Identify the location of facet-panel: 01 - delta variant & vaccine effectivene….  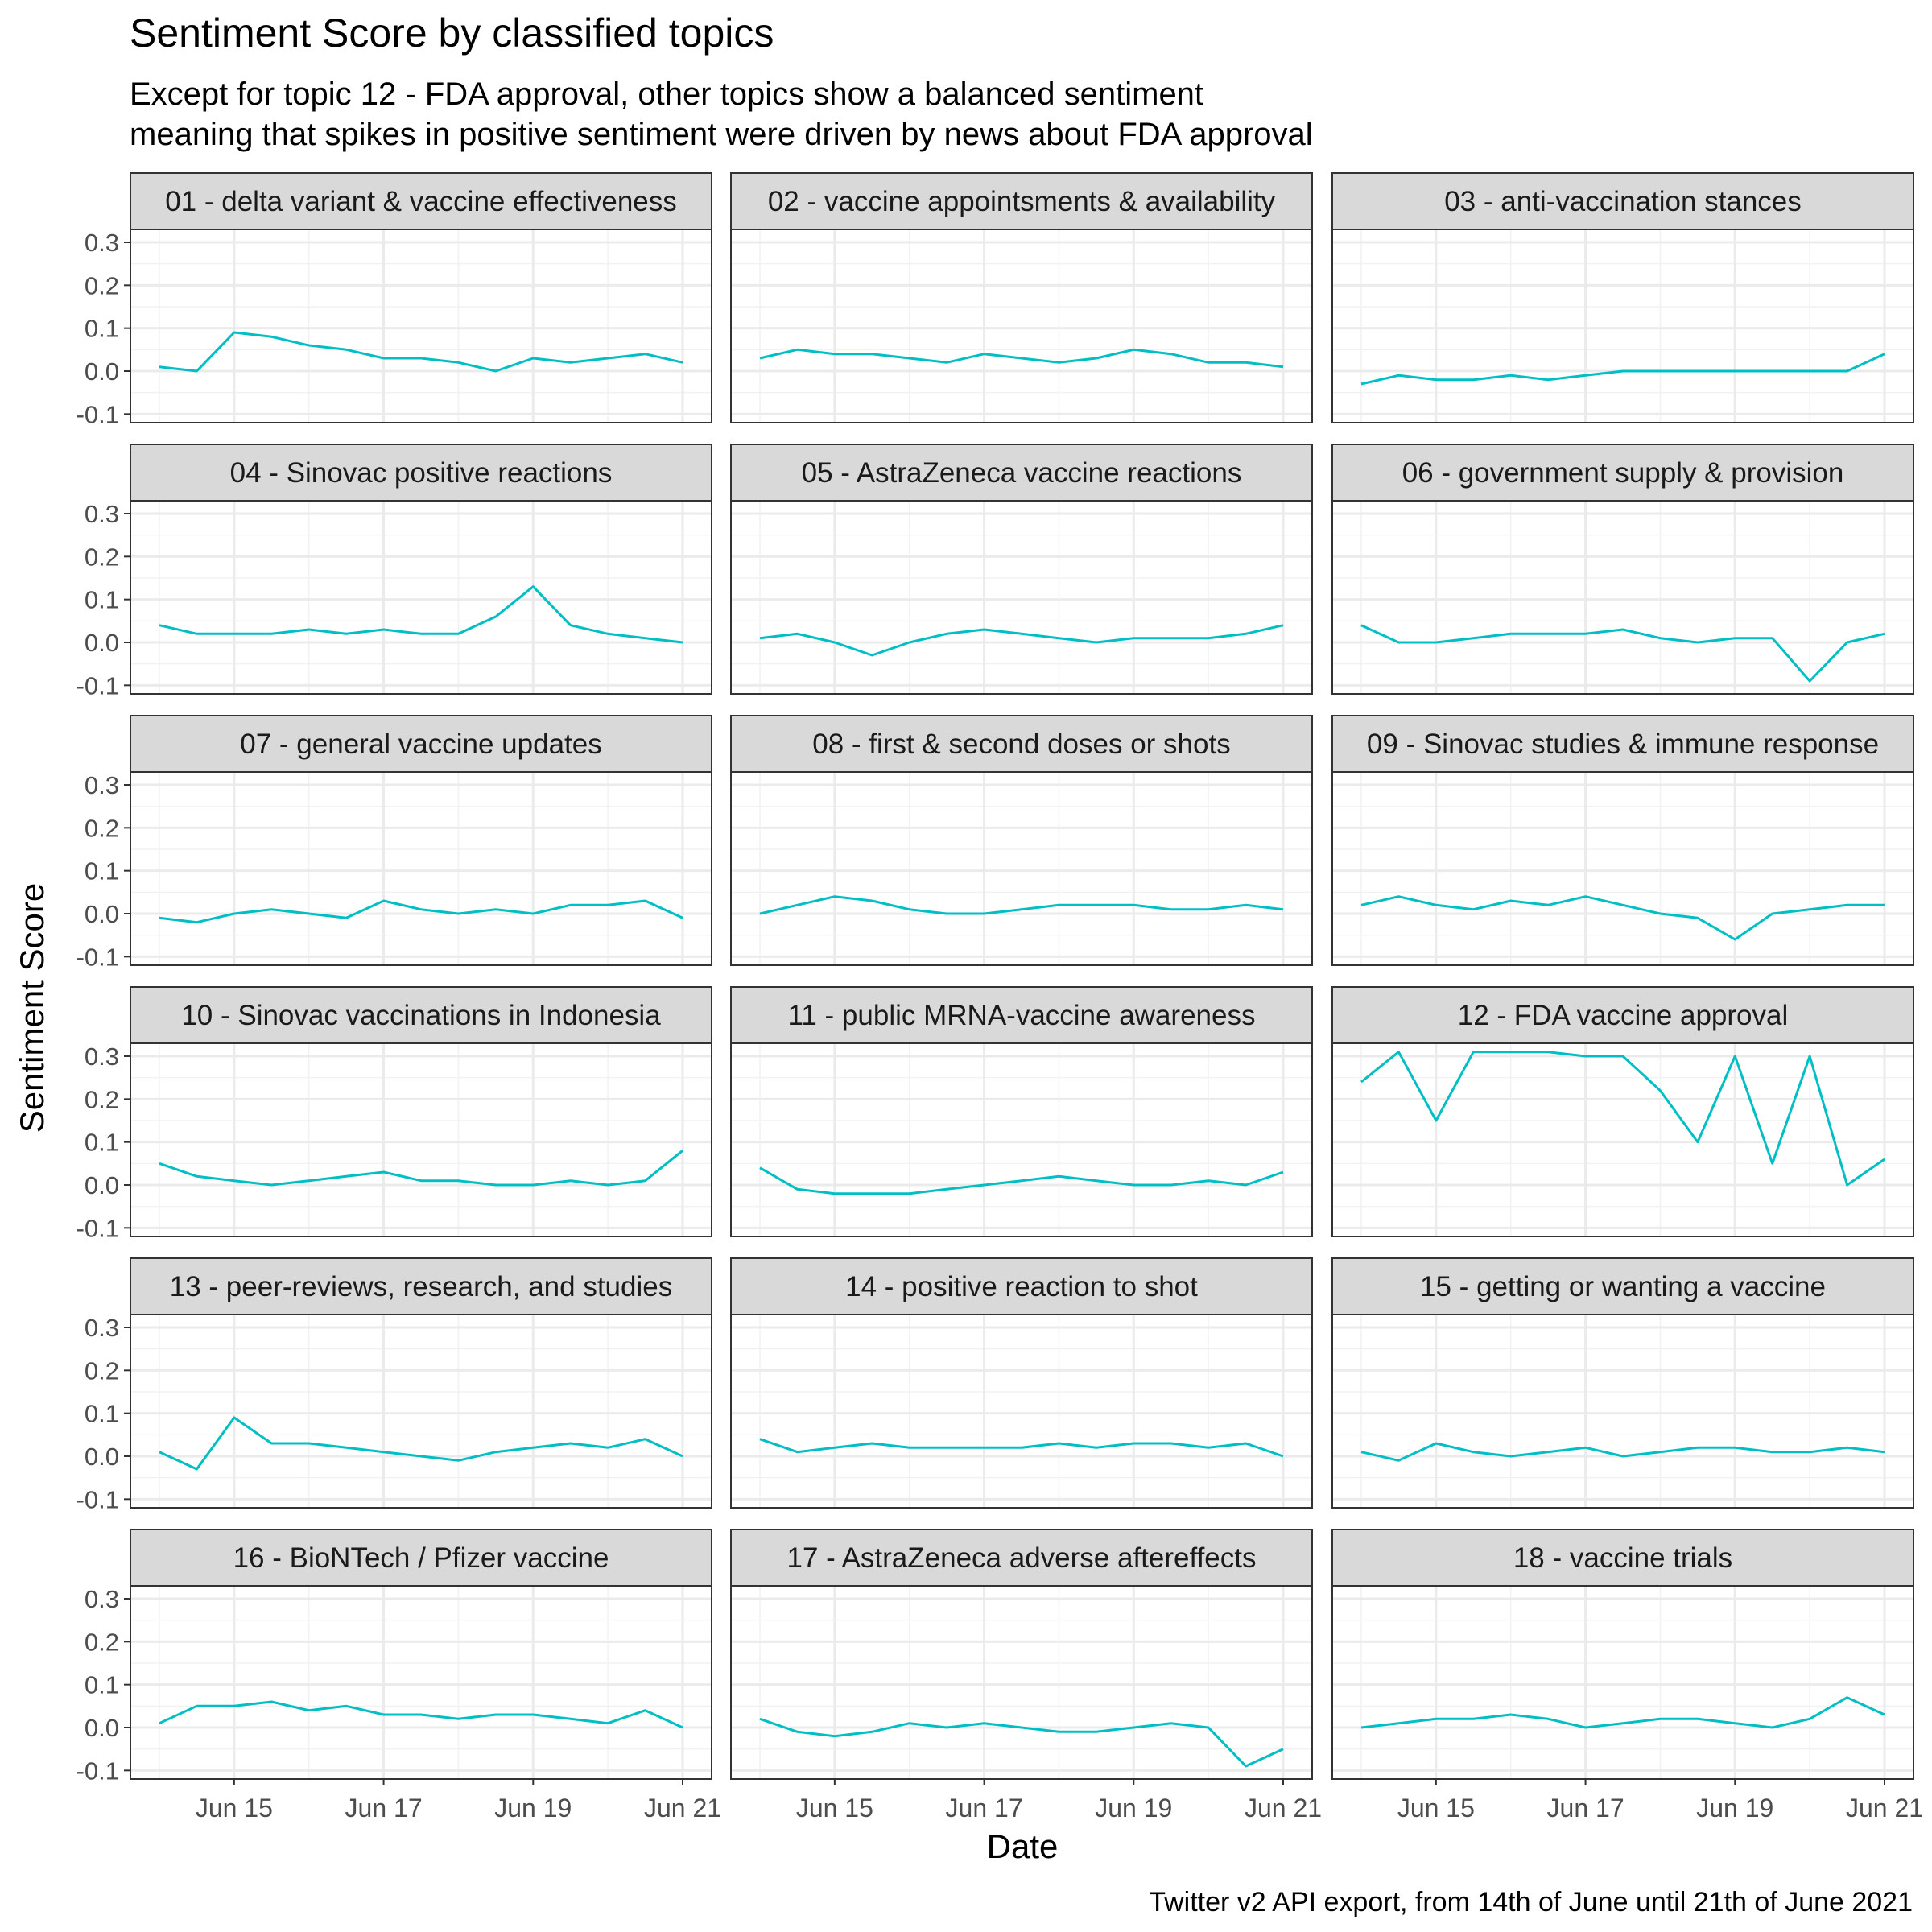
(394, 300).